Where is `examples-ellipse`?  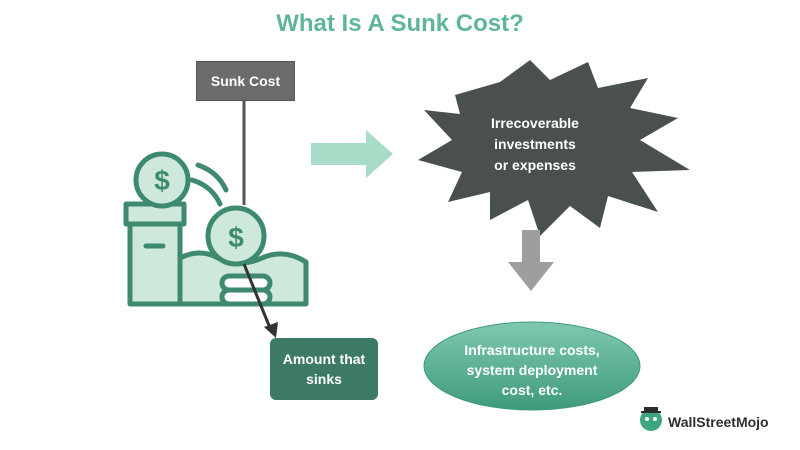
examples-ellipse is located at coordinates (532, 366).